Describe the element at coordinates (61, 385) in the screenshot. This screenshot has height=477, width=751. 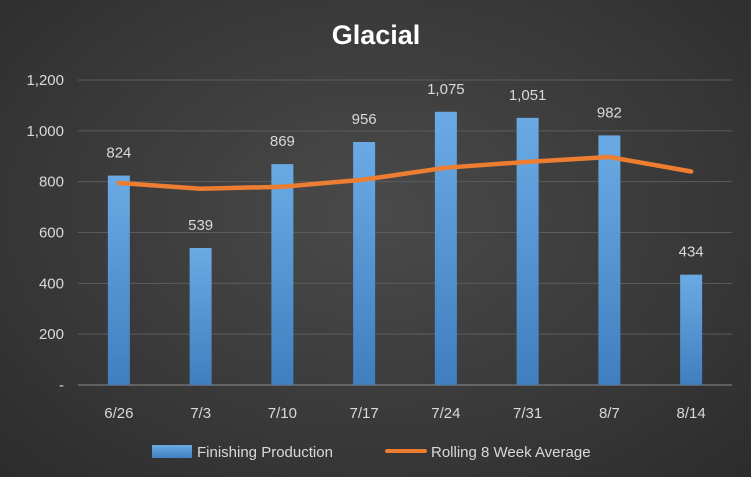
I see `y-tick-label: -` at that location.